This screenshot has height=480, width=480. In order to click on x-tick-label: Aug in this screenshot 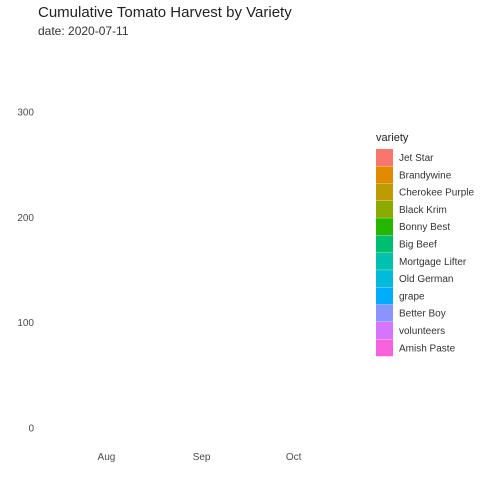, I will do `click(107, 457)`.